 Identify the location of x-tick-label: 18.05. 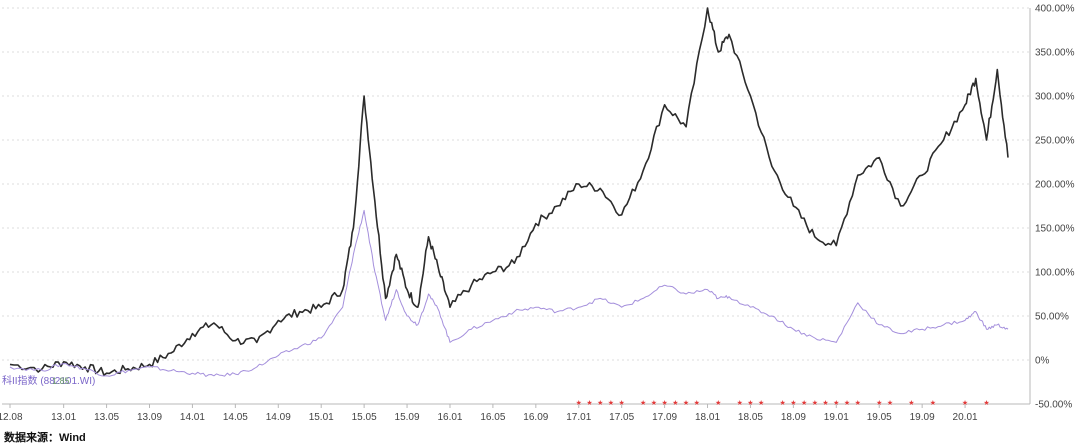
(750, 417).